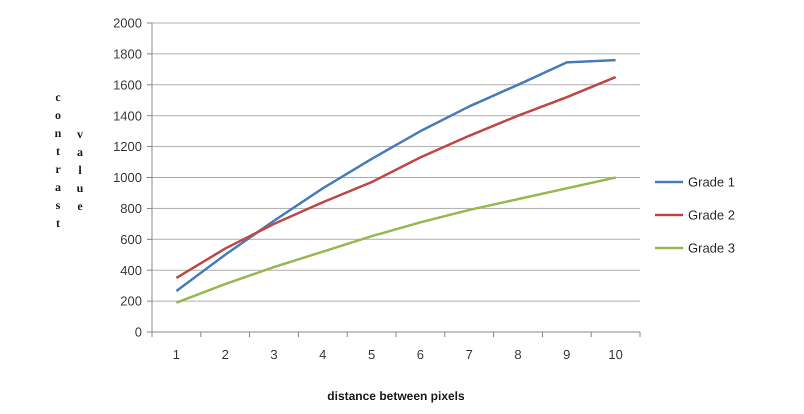 The height and width of the screenshot is (414, 804). Describe the element at coordinates (127, 146) in the screenshot. I see `y-tick-label: 1200` at that location.